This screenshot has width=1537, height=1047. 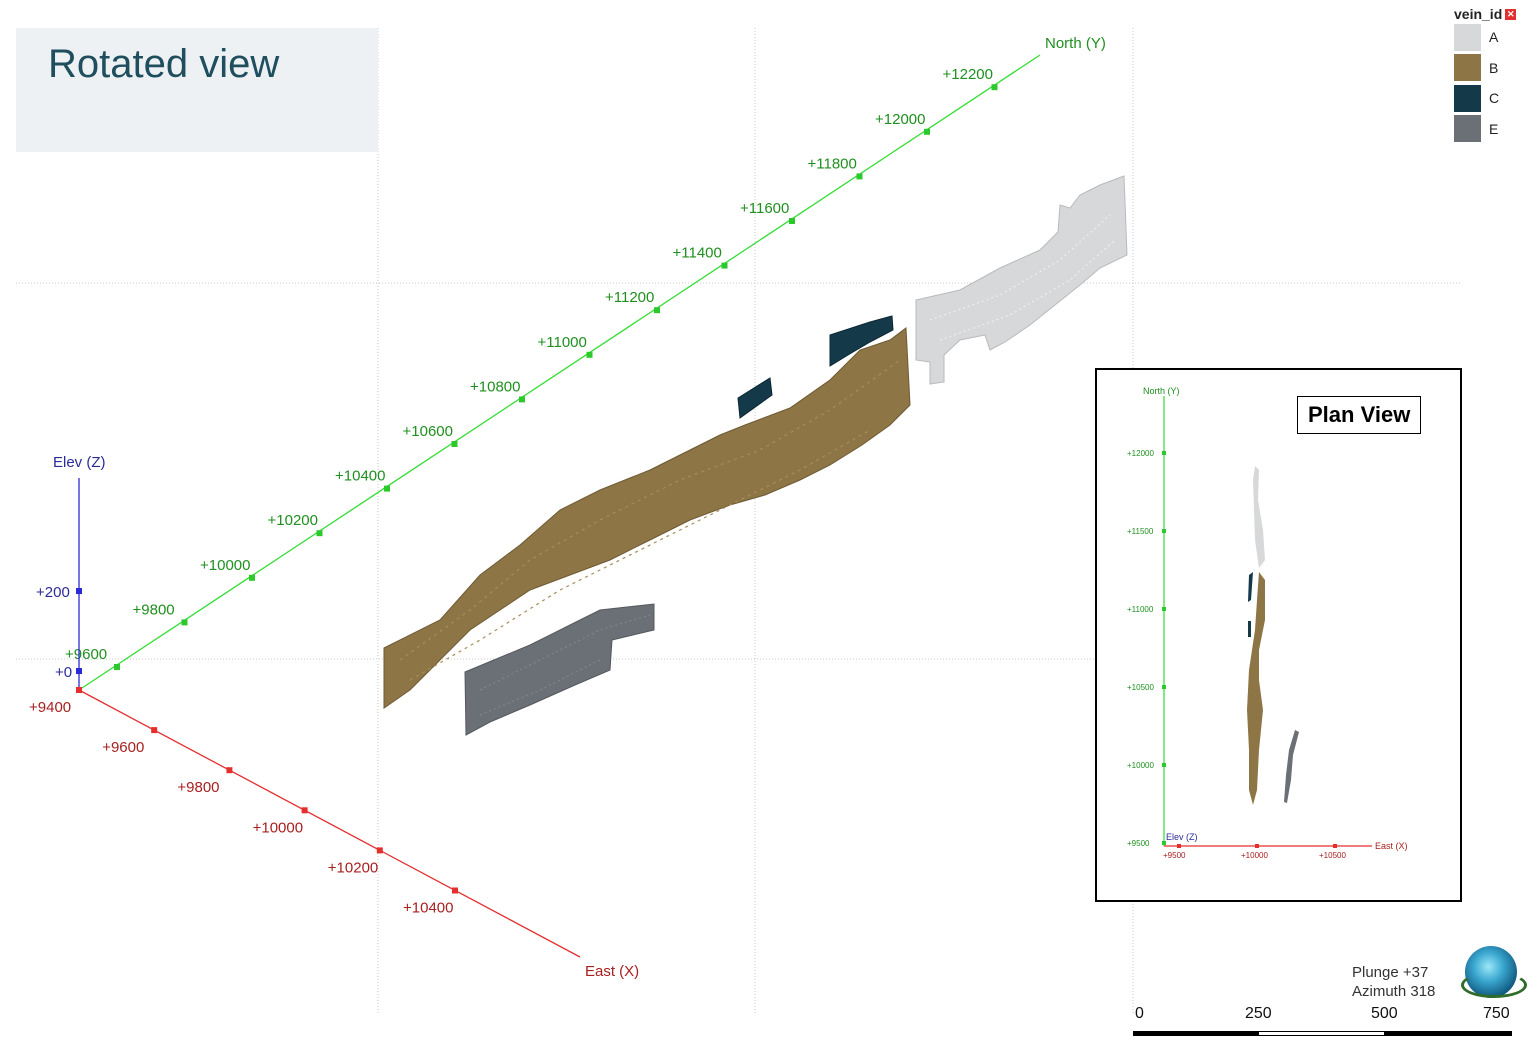 I want to click on legend-title: vein_id, so click(x=1478, y=14).